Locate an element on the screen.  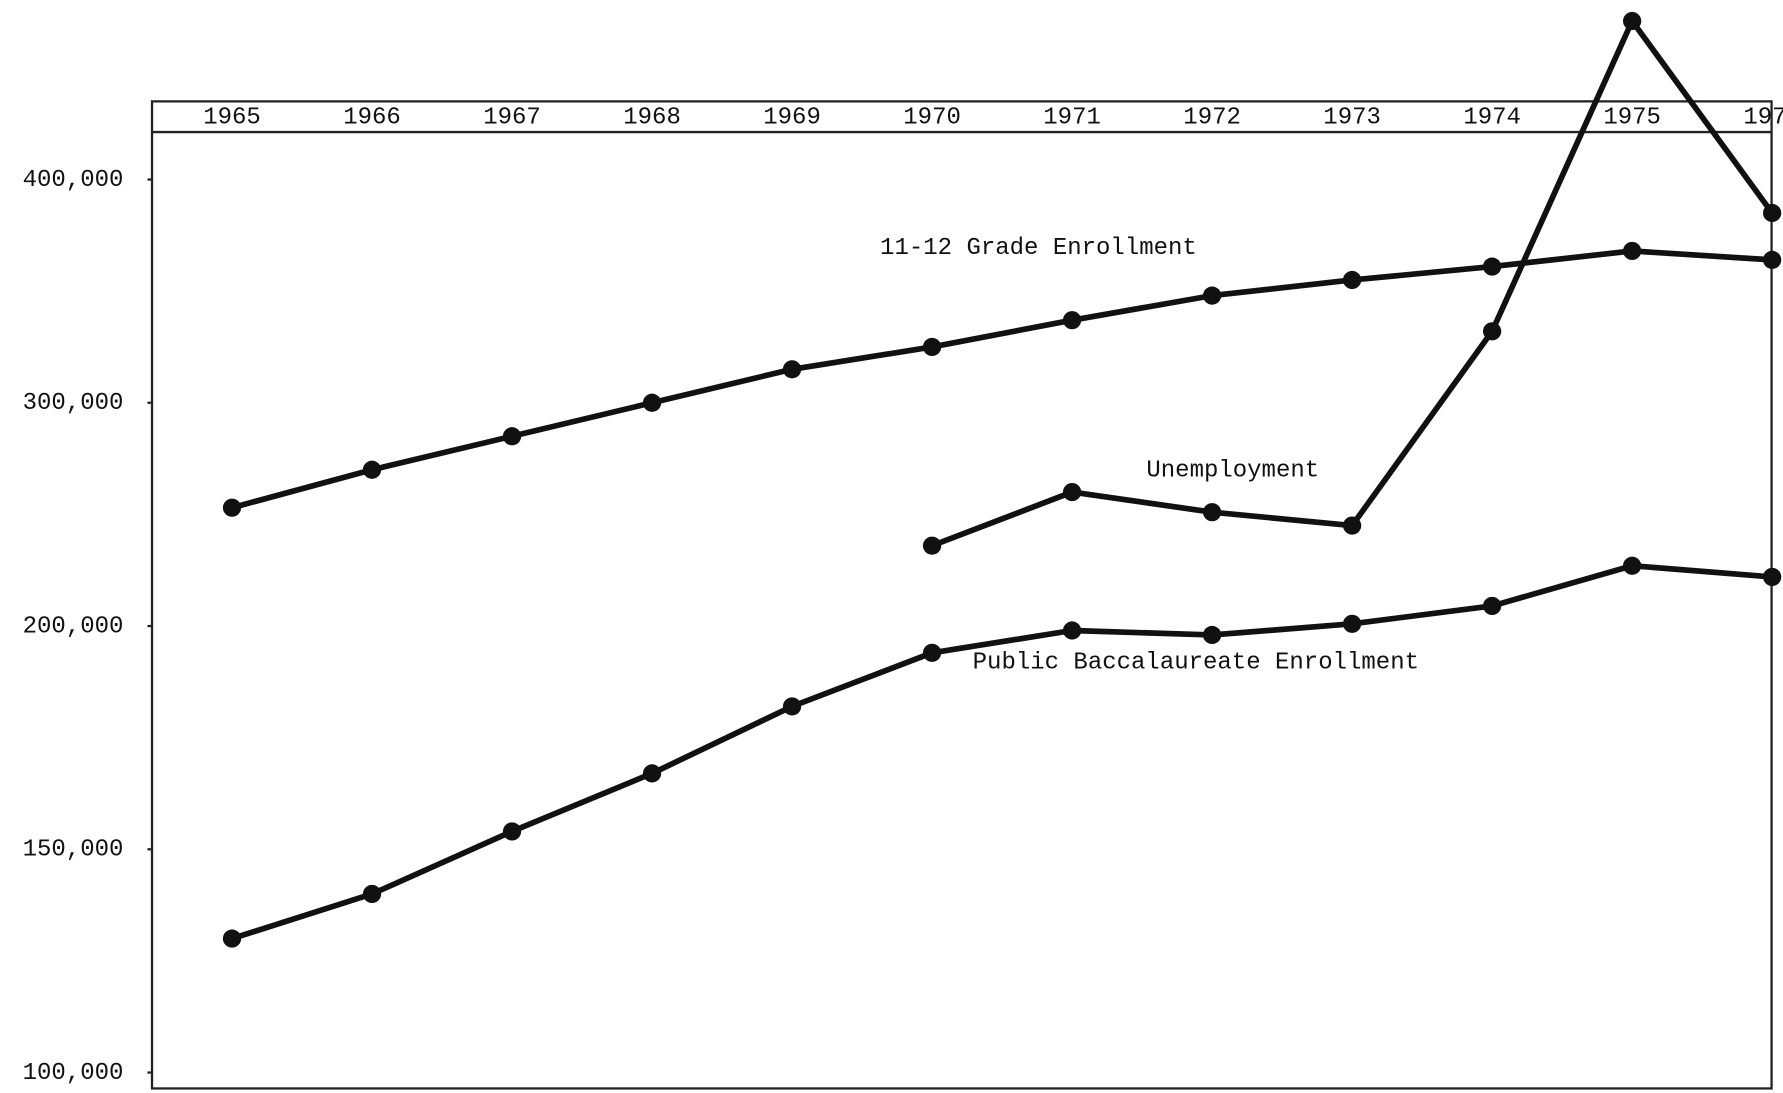
x-tick-label: 1969 is located at coordinates (792, 118).